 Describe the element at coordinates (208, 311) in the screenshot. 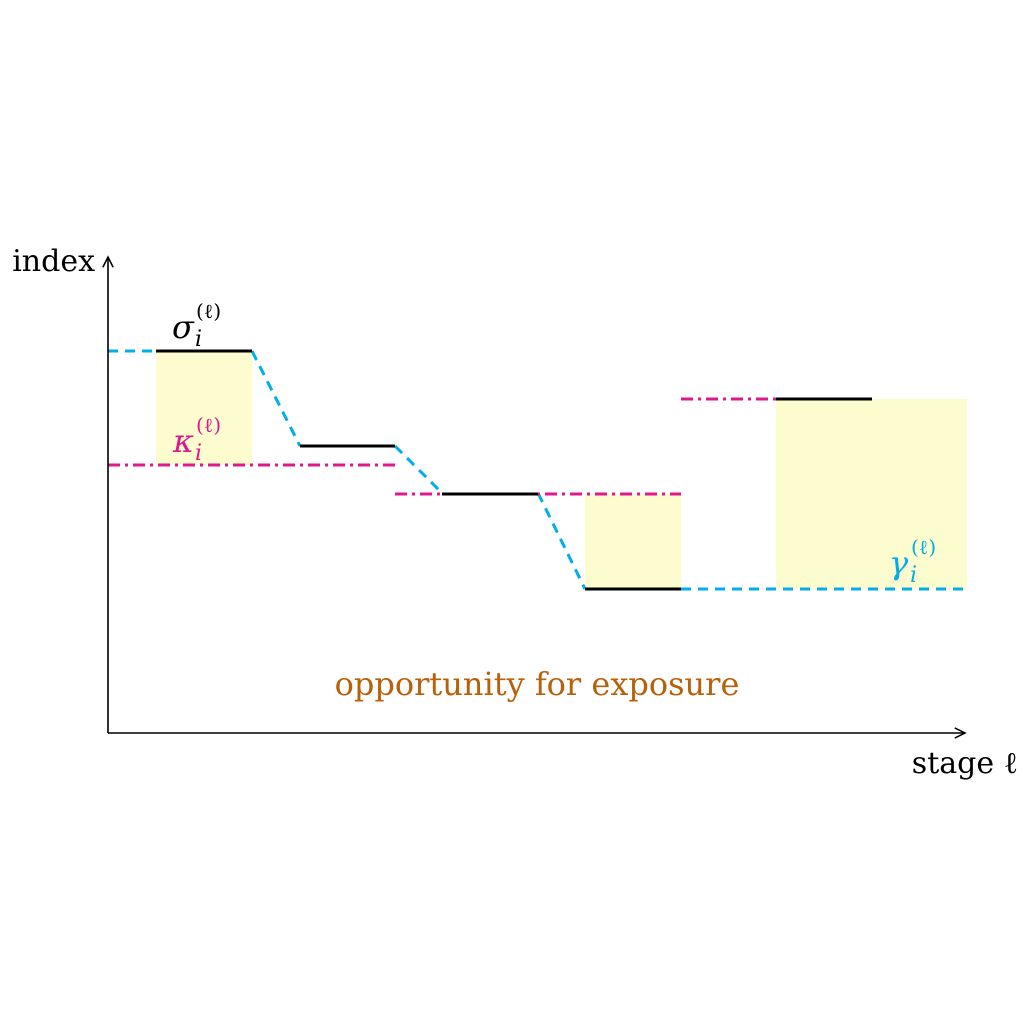

I see `sigma-superscript: (ℓ)` at that location.